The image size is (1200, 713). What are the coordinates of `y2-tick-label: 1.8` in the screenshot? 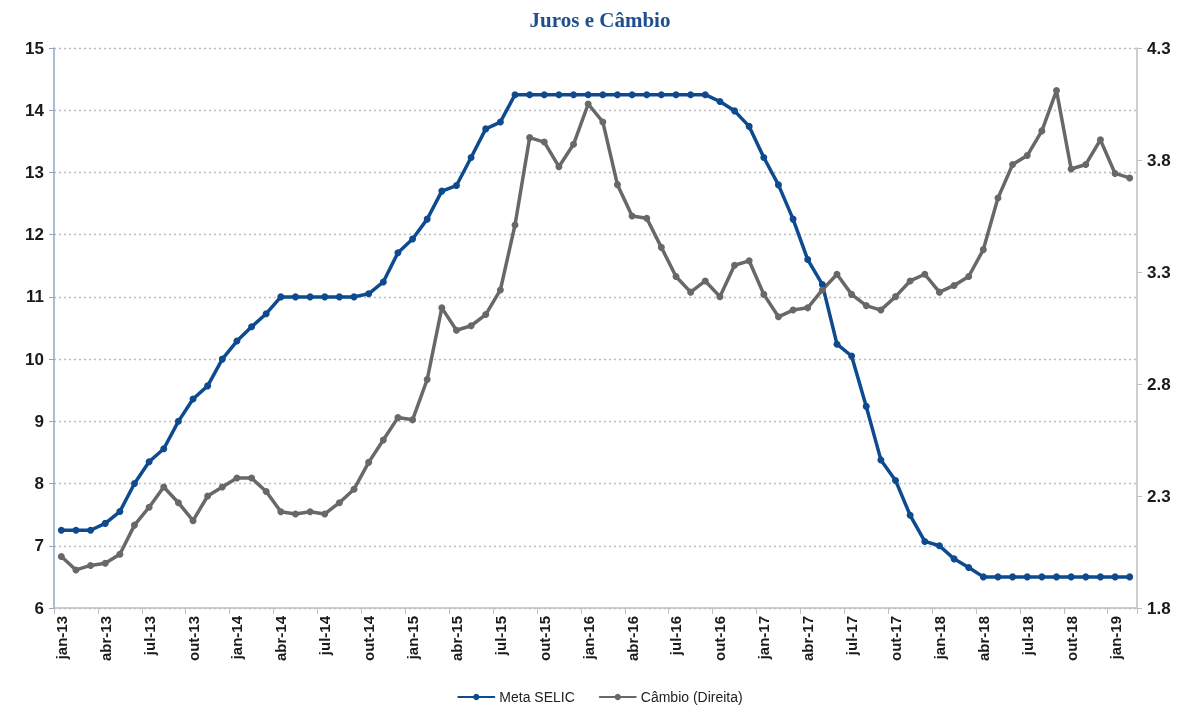 It's located at (1159, 608).